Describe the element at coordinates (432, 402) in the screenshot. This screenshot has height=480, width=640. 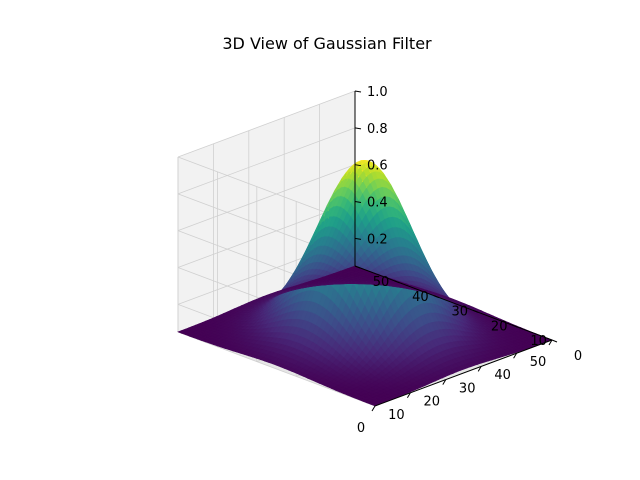
I see `x-tick-label: 20` at that location.